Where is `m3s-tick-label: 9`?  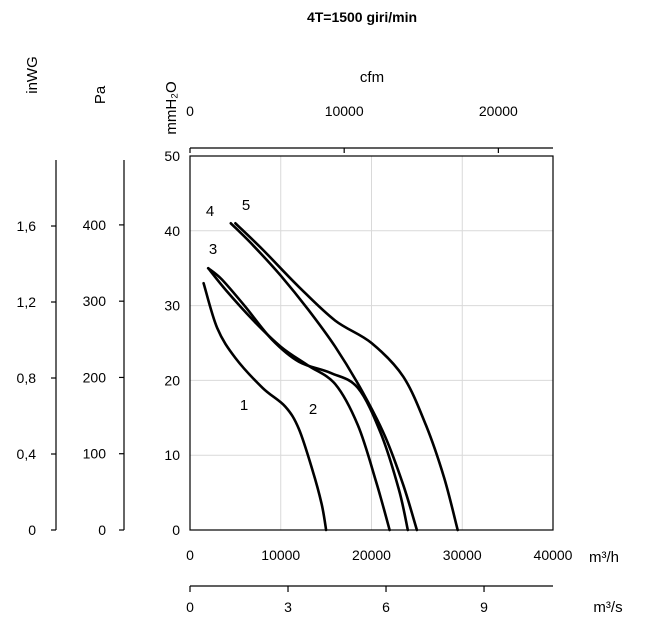
m3s-tick-label: 9 is located at coordinates (484, 607).